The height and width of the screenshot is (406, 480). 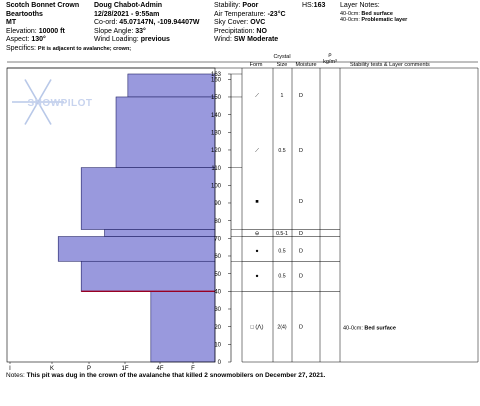 What do you see at coordinates (217, 310) in the screenshot?
I see `depth-tick-label: 30` at bounding box center [217, 310].